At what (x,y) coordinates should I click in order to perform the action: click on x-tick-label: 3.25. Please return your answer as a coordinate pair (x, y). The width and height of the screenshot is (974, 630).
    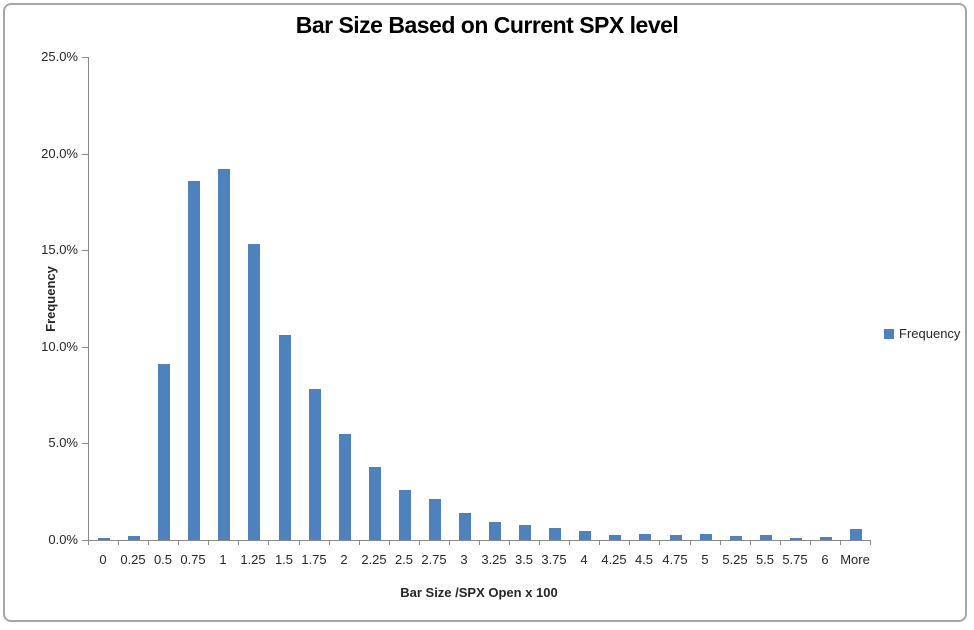
    Looking at the image, I should click on (494, 559).